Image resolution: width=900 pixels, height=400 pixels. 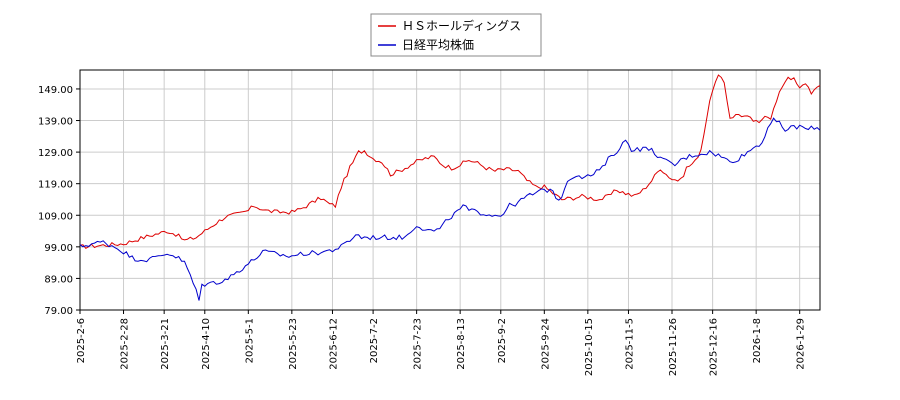 What do you see at coordinates (673, 347) in the screenshot?
I see `x-tick-label: 2025-11-26` at bounding box center [673, 347].